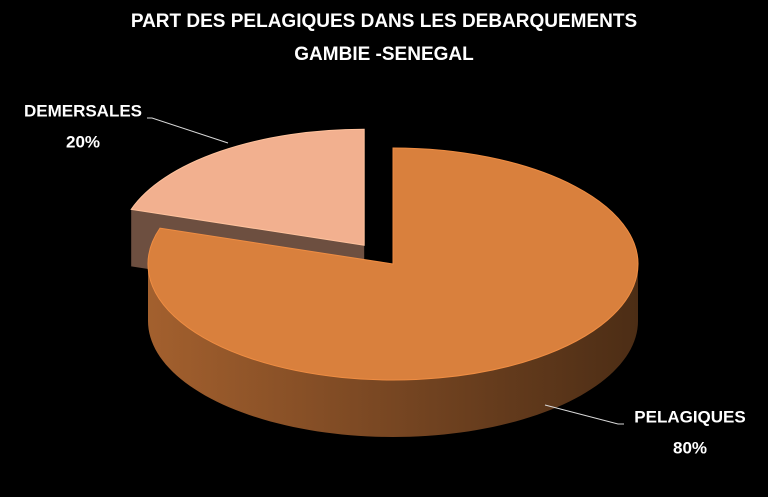 The image size is (768, 497). I want to click on chart-subtitle: GAMBIE -SENEGAL, so click(384, 54).